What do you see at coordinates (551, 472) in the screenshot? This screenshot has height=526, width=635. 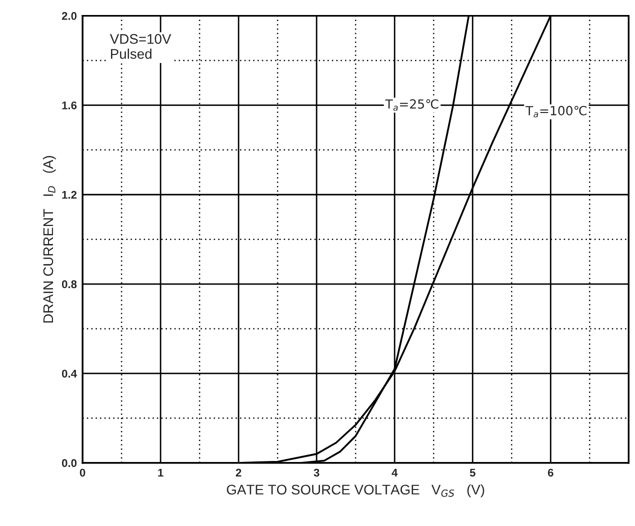 I see `x-tick-label: 6` at bounding box center [551, 472].